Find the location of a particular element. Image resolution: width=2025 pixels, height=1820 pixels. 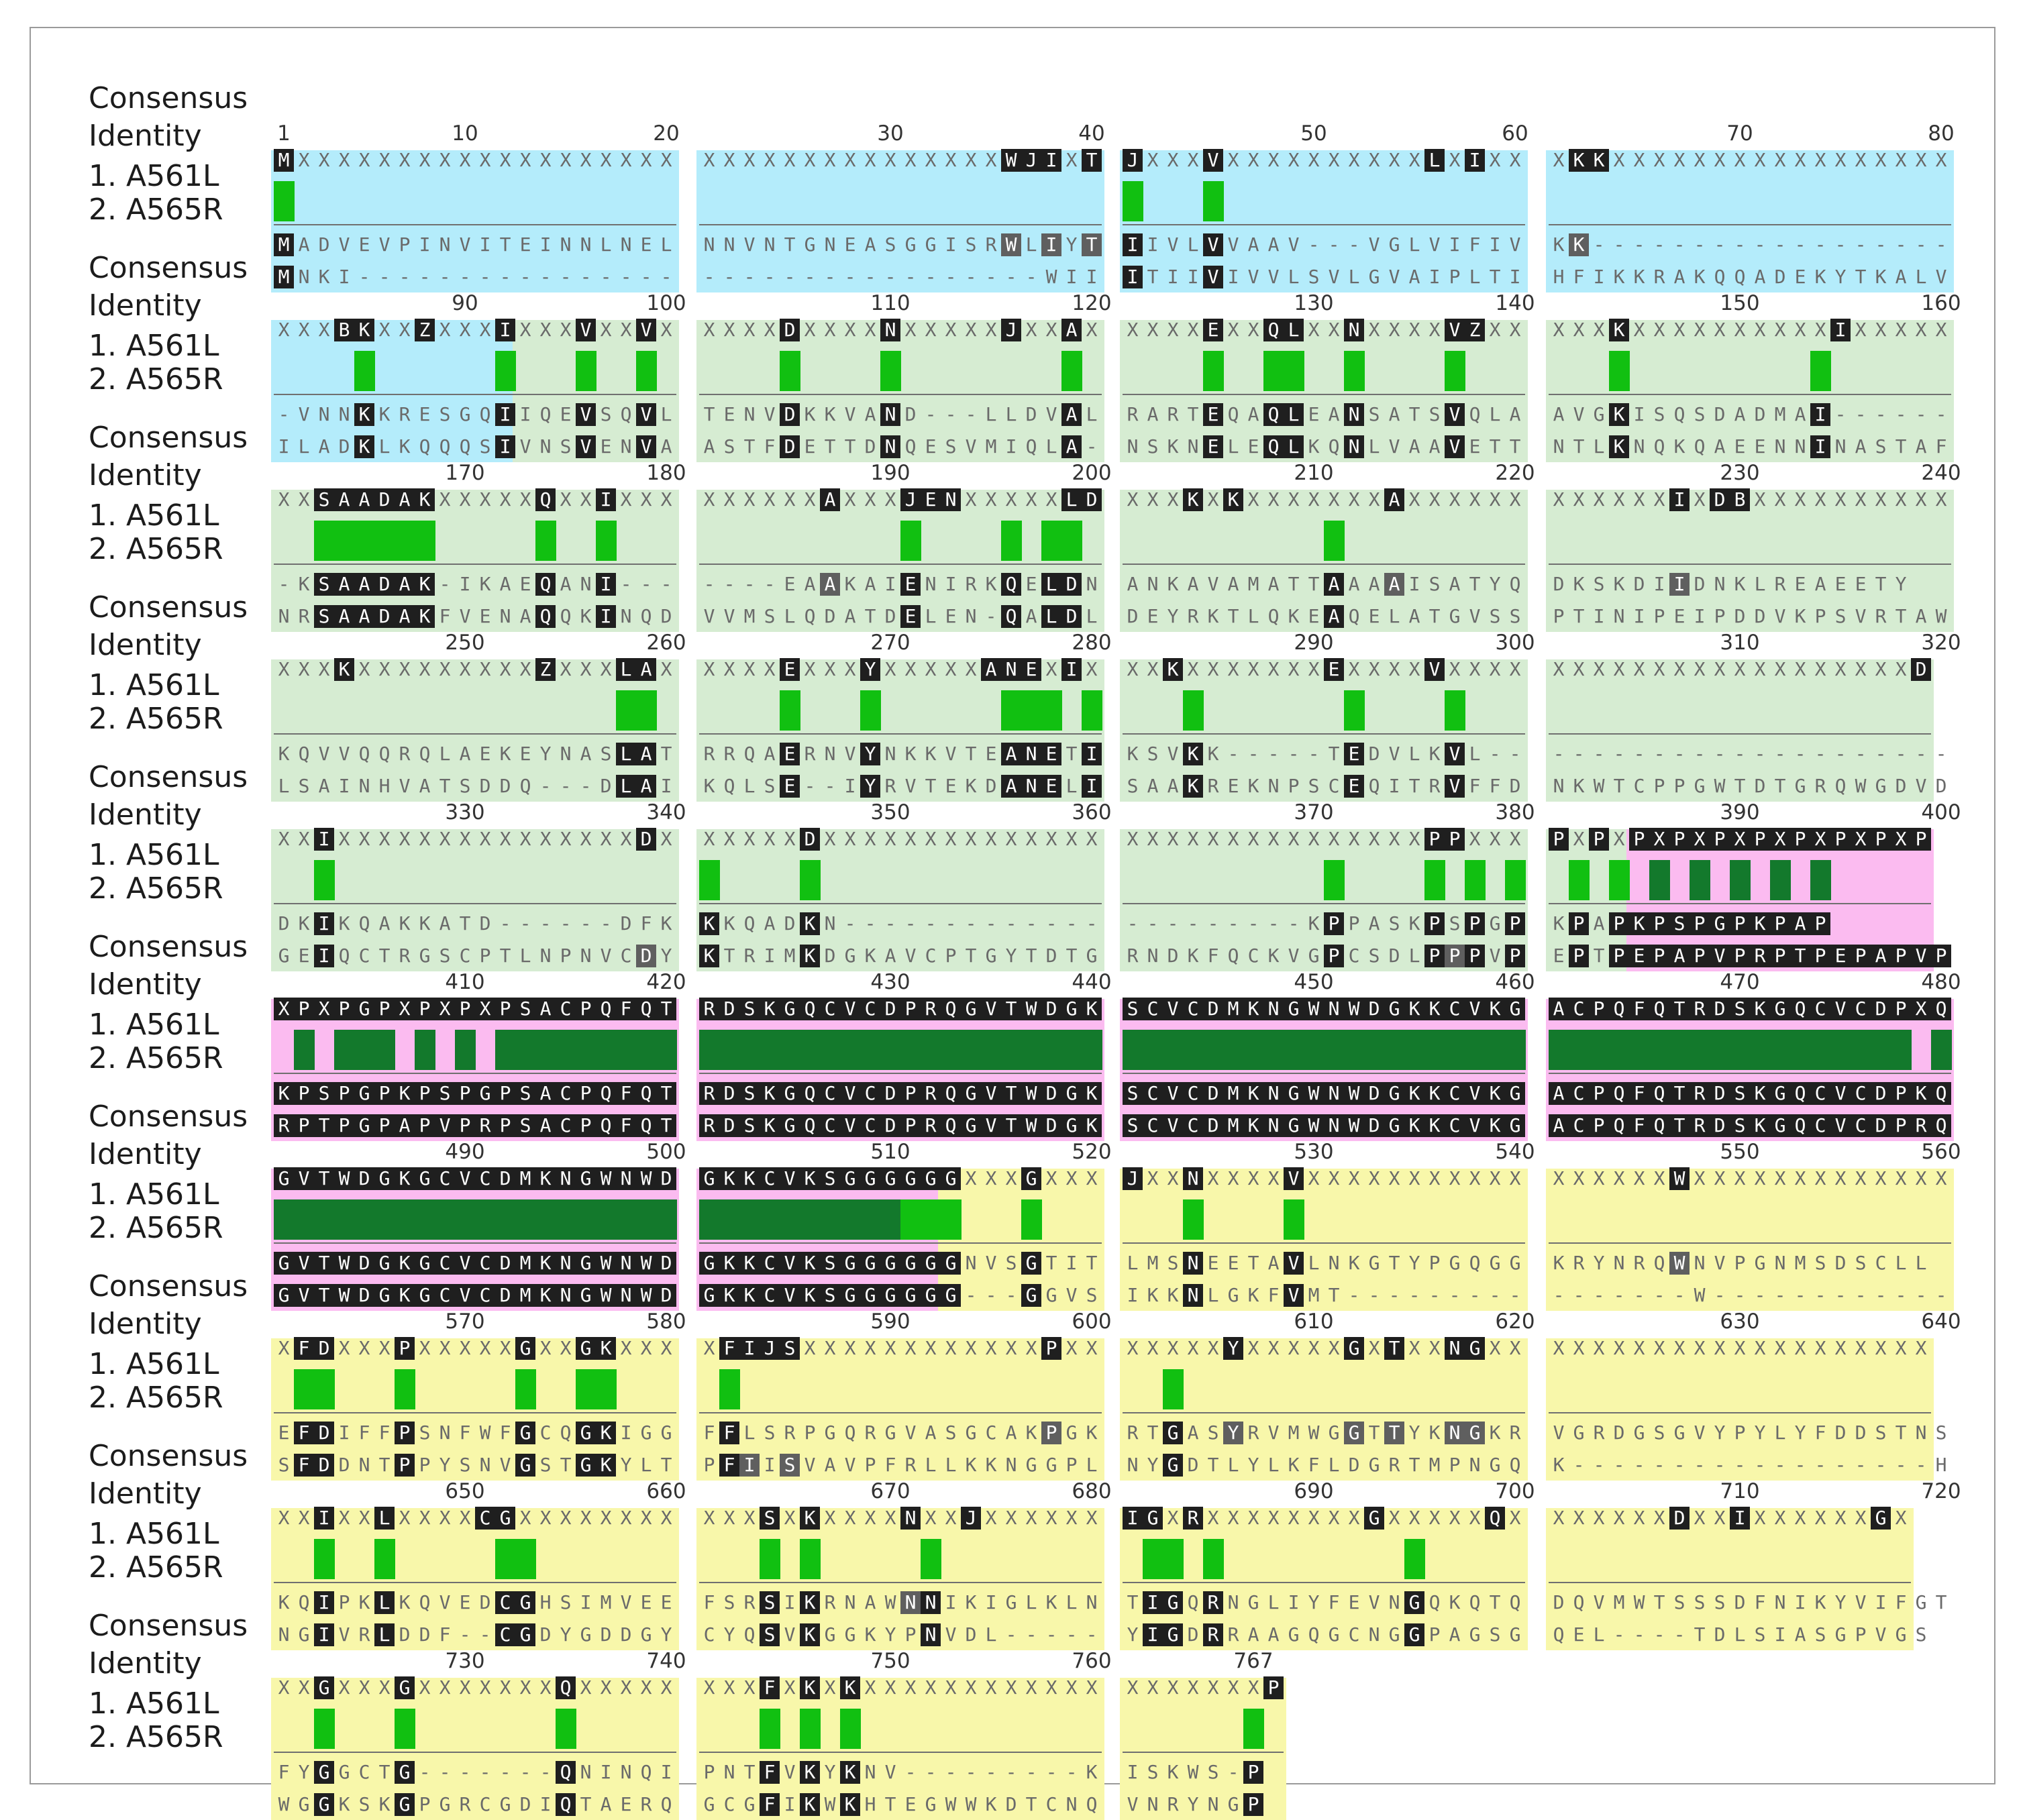

residue: W is located at coordinates (1031, 1125).